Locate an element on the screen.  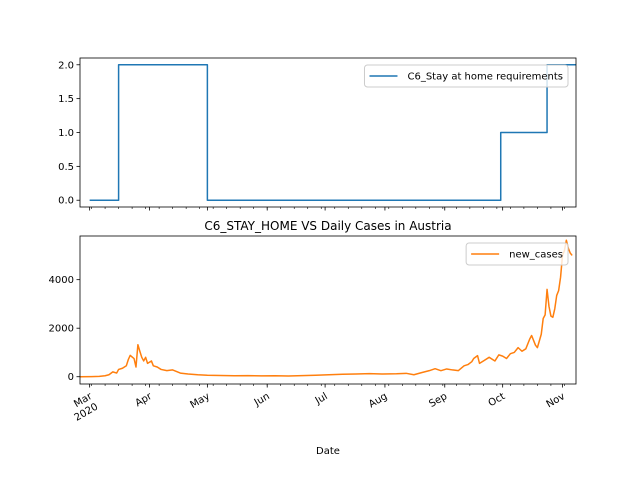
bottom-legend: new_cases is located at coordinates (517, 254).